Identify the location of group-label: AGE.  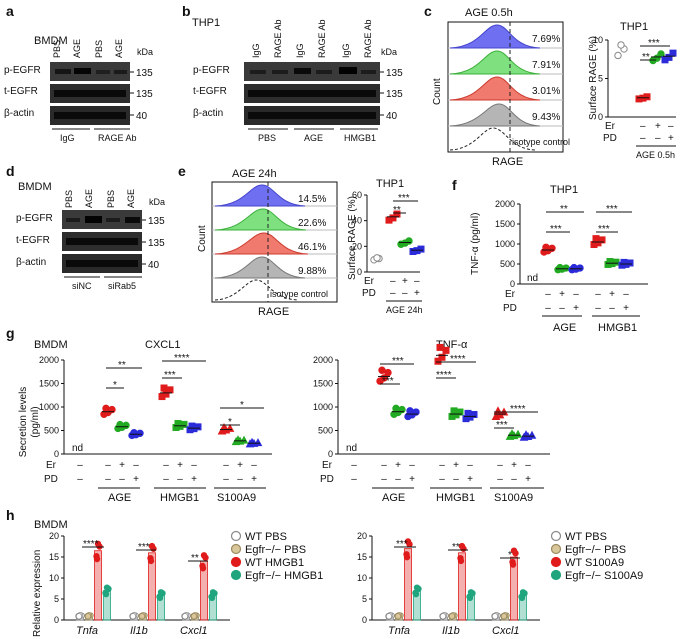
(393, 498).